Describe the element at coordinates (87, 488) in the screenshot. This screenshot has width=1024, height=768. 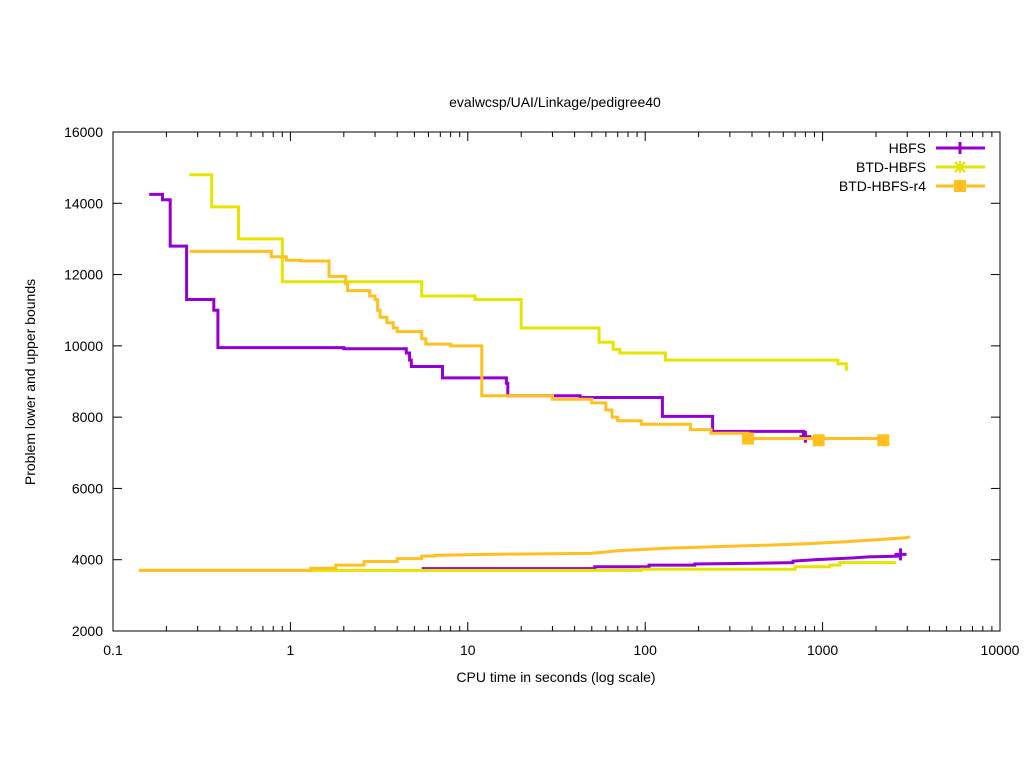
I see `y-tick-label: 6000` at that location.